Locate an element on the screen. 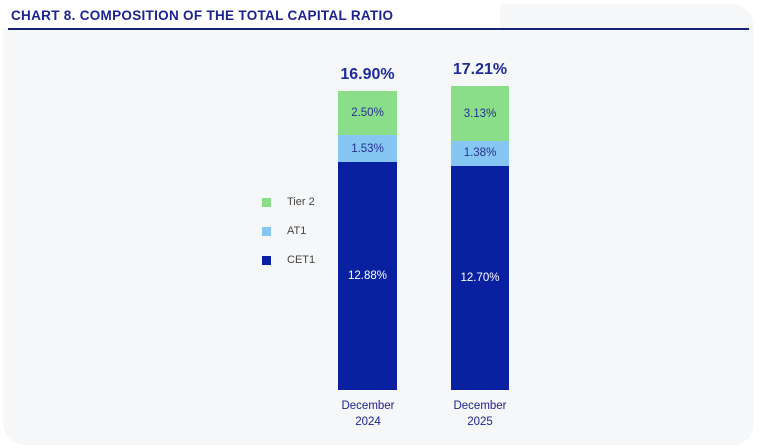  tier2-segment: 3.13% is located at coordinates (480, 113).